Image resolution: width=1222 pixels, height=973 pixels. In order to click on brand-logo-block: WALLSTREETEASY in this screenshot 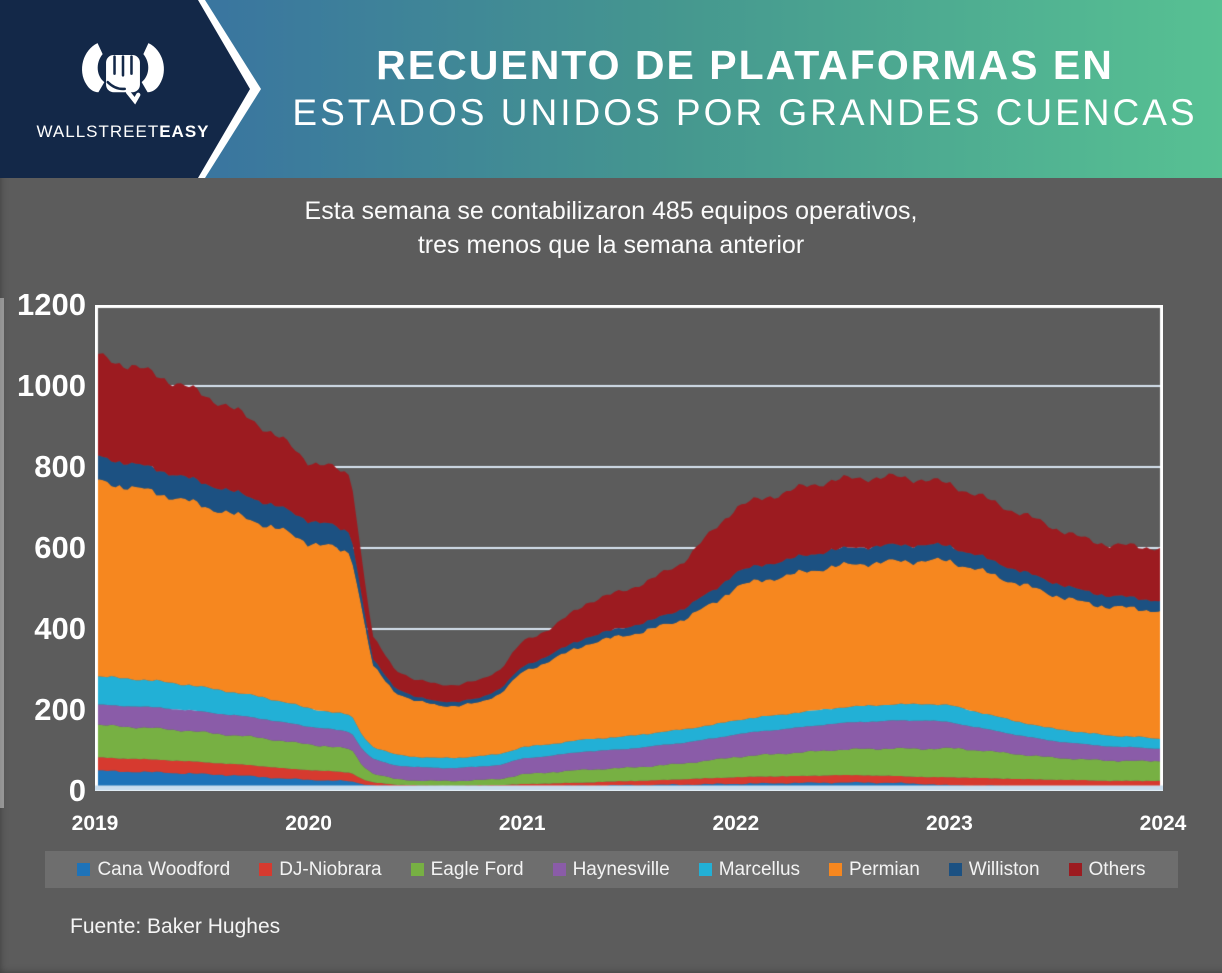, I will do `click(123, 90)`.